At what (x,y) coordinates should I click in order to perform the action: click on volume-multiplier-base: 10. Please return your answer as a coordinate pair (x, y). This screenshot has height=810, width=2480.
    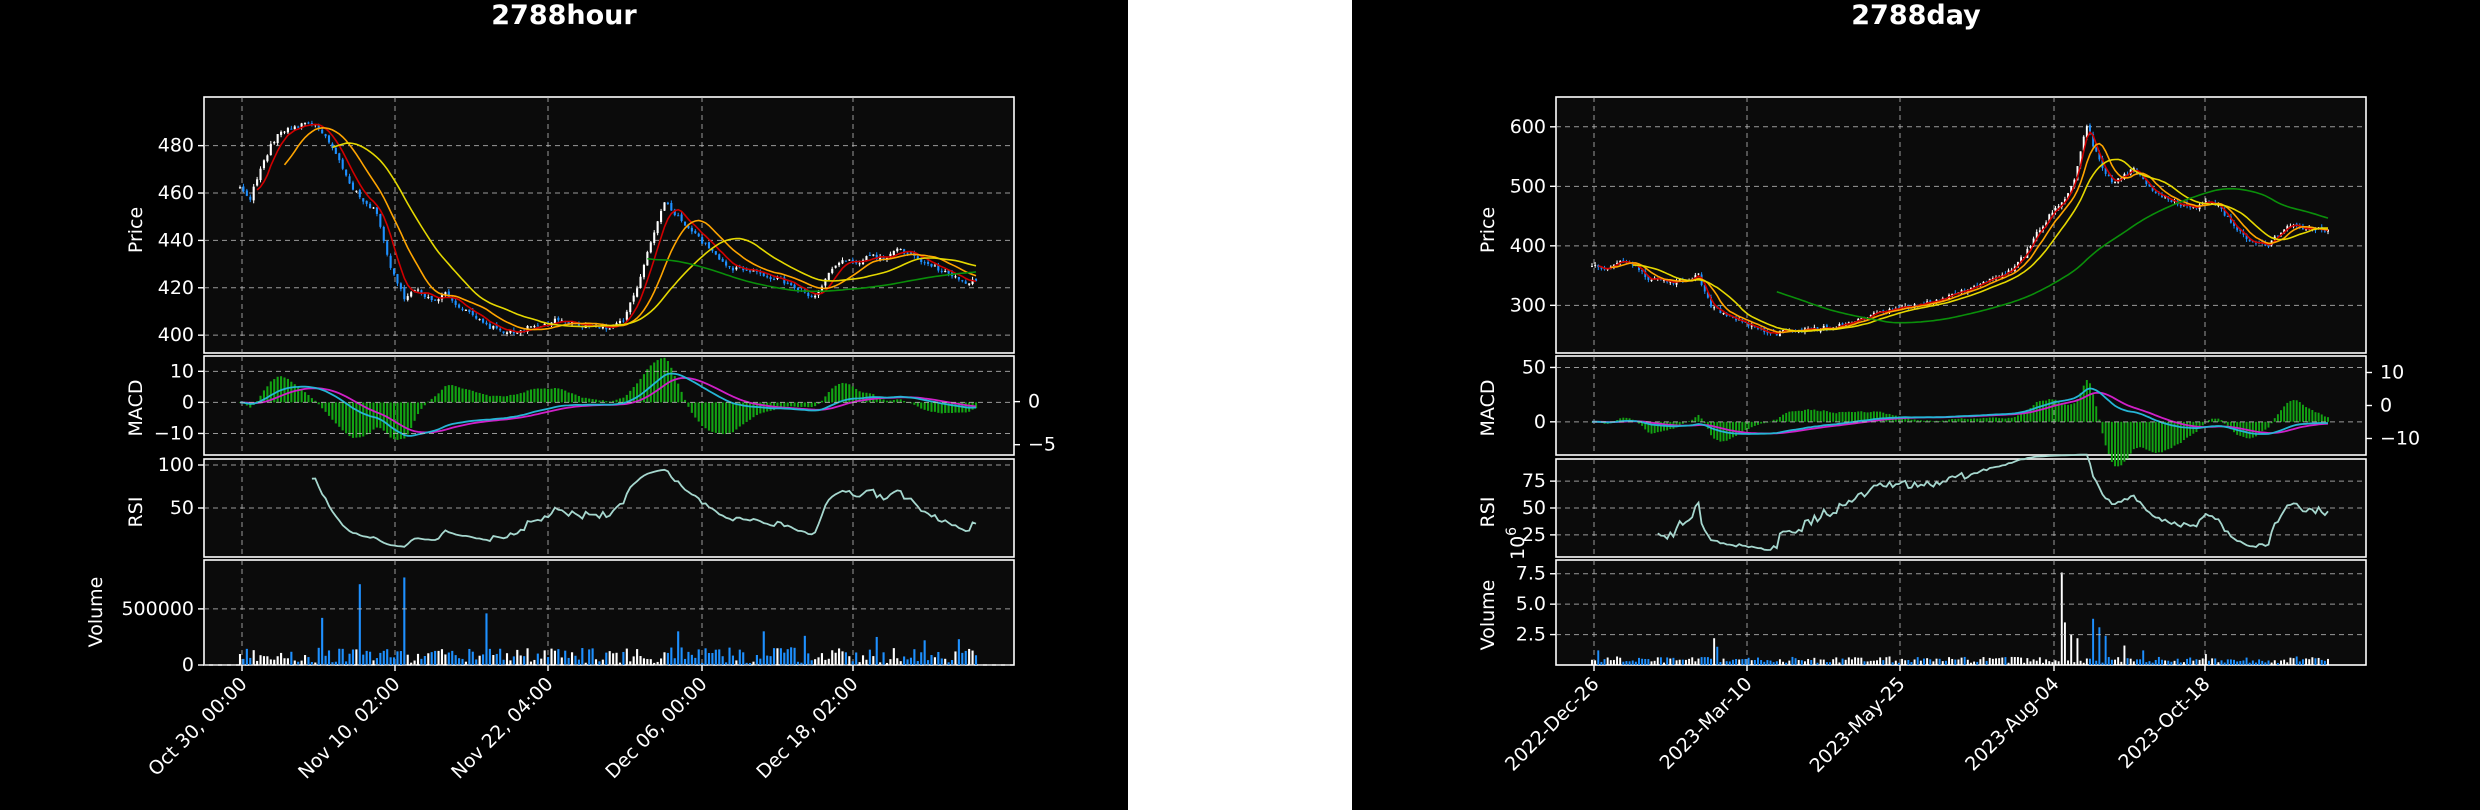
    Looking at the image, I should click on (1518, 548).